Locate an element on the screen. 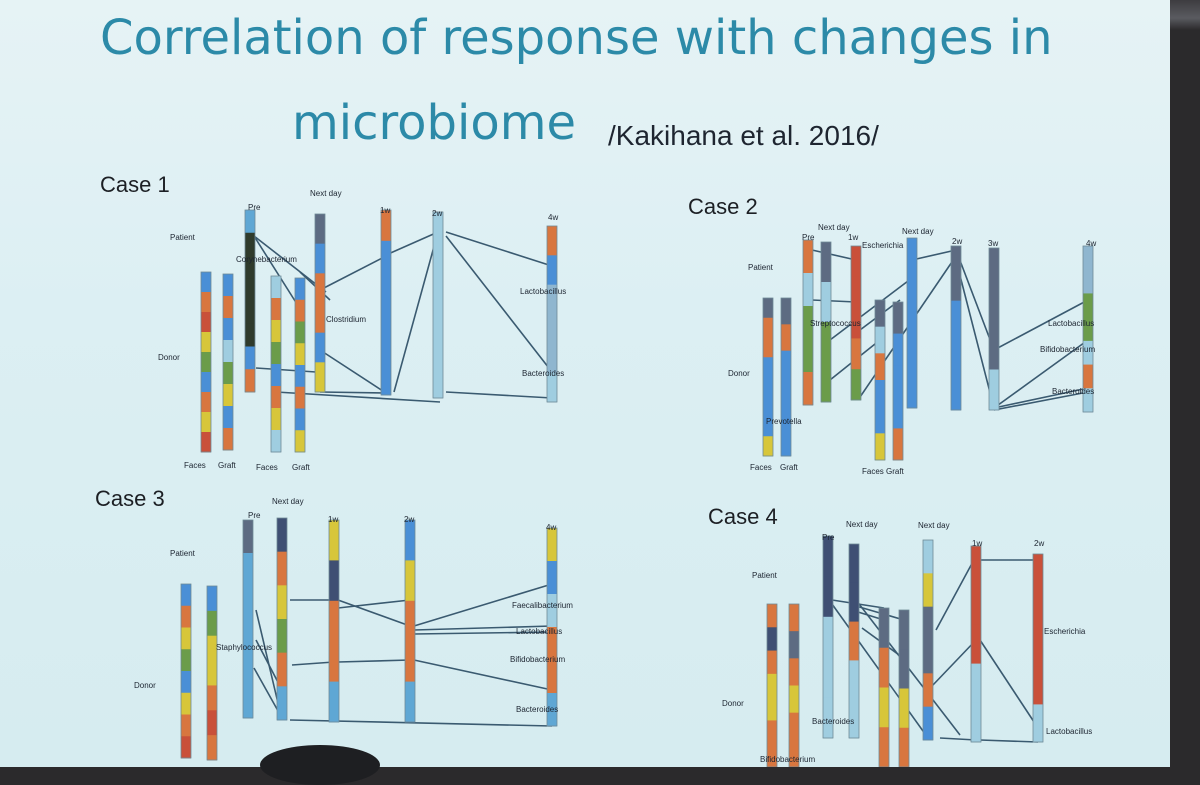 The width and height of the screenshot is (1200, 785). case-2-column-1-segment is located at coordinates (768, 426).